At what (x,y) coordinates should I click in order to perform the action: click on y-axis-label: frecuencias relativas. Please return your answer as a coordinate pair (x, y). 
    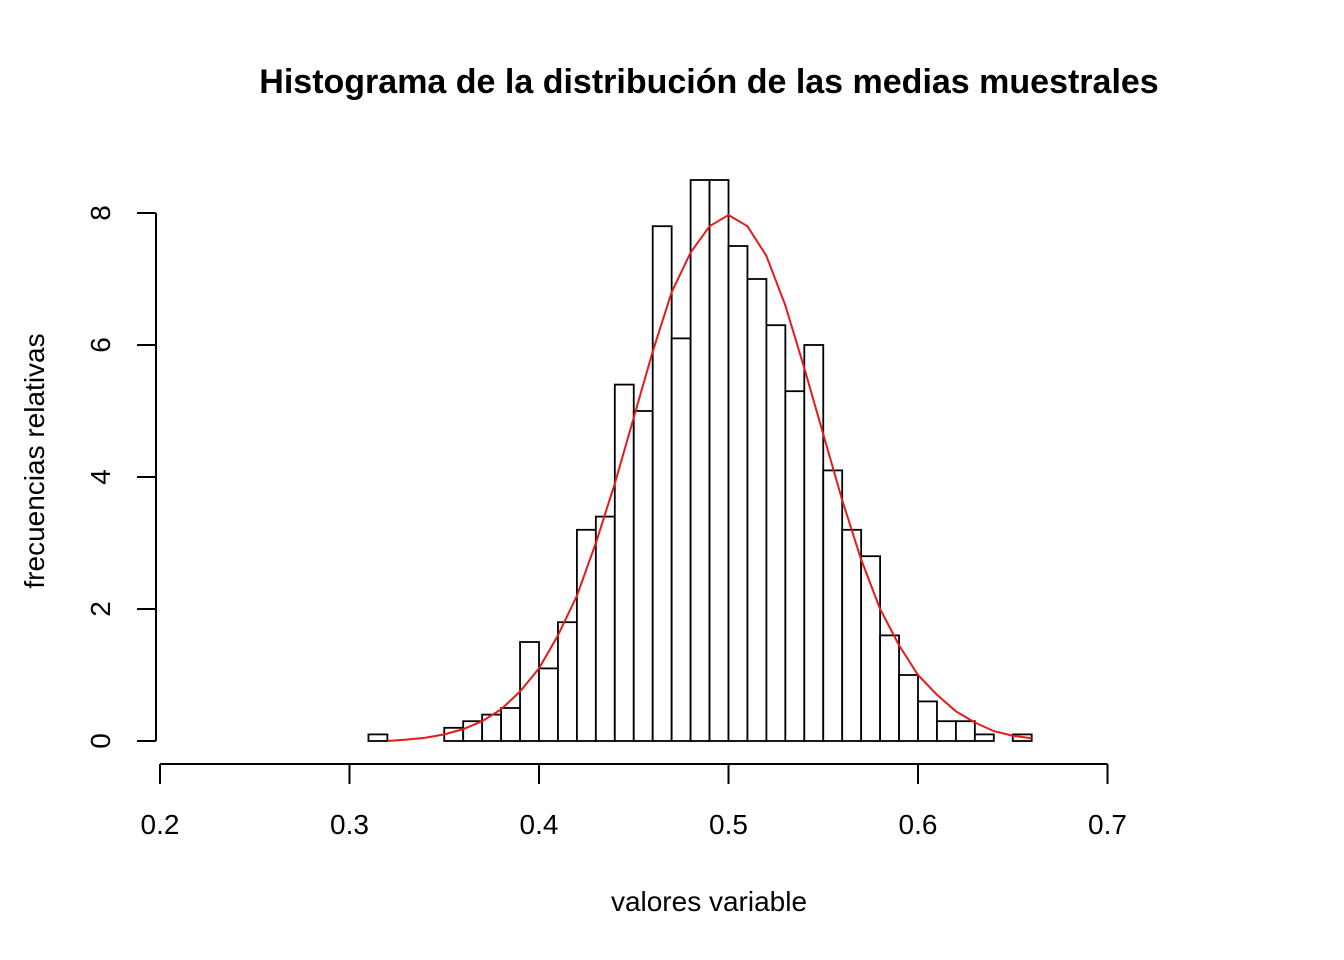
    Looking at the image, I should click on (34, 460).